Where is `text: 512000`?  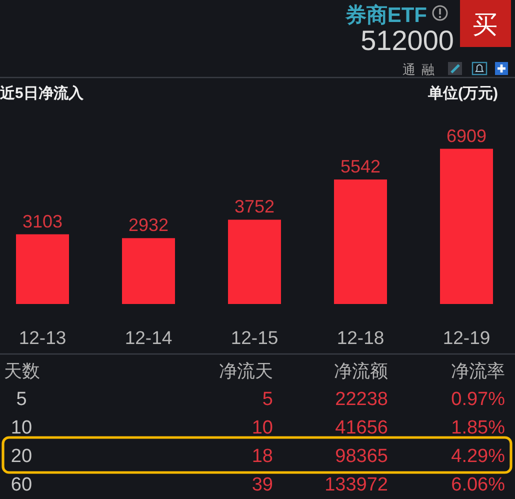 text: 512000 is located at coordinates (407, 40).